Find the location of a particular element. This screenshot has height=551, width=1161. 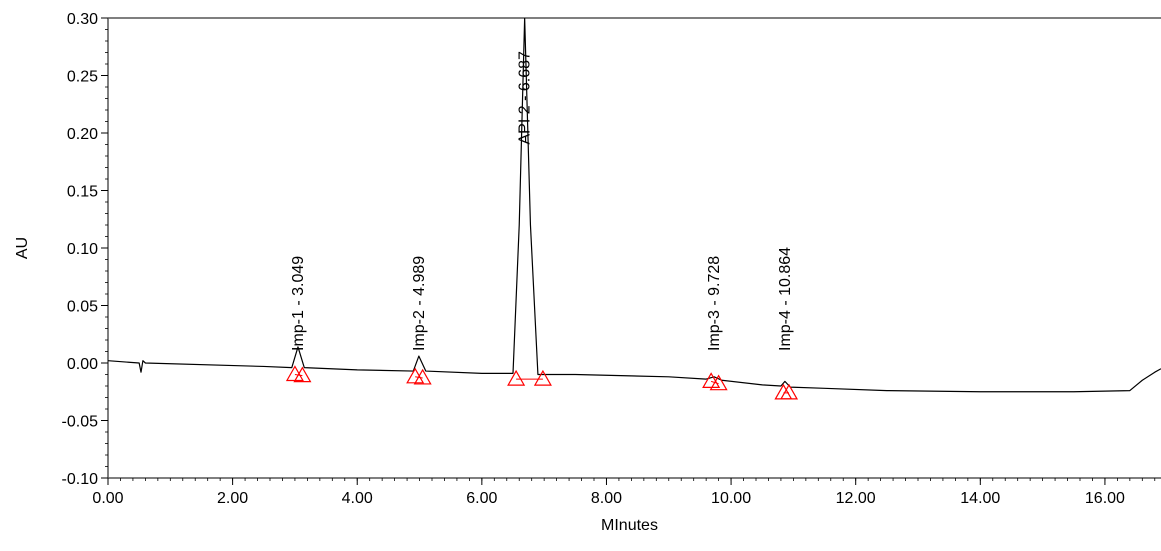

x-axis-title: MInutes is located at coordinates (629, 525).